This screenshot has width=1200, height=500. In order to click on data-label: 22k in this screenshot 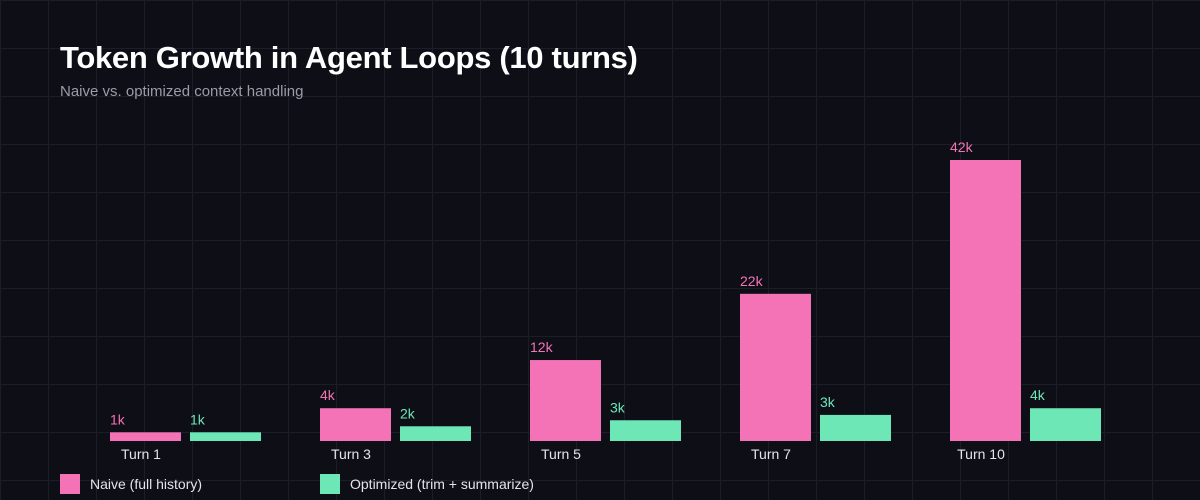, I will do `click(752, 281)`.